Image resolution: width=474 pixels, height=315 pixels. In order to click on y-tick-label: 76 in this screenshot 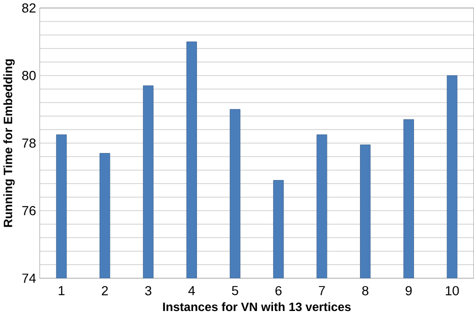, I will do `click(29, 211)`.